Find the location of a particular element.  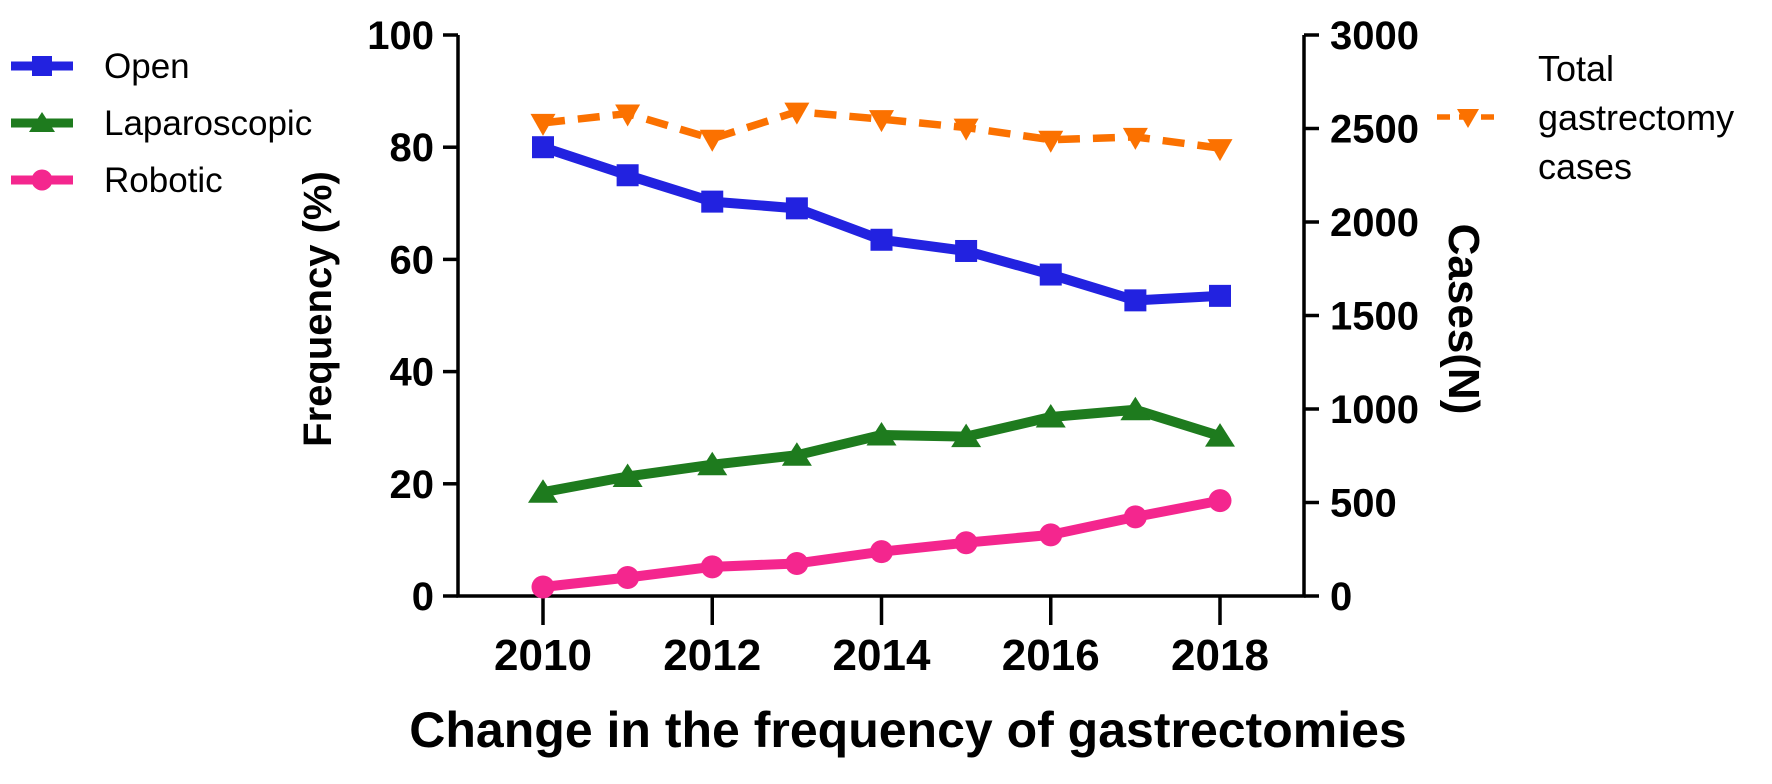

laparoscopic-legend-marker-icon is located at coordinates (42, 122).